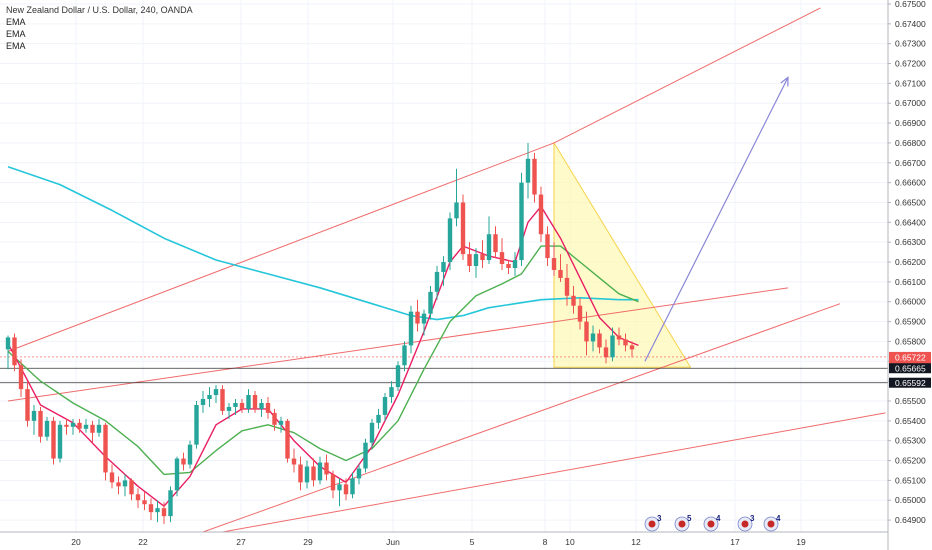 The width and height of the screenshot is (932, 550). Describe the element at coordinates (910, 4) in the screenshot. I see `price-tick-label: 0.67500` at that location.